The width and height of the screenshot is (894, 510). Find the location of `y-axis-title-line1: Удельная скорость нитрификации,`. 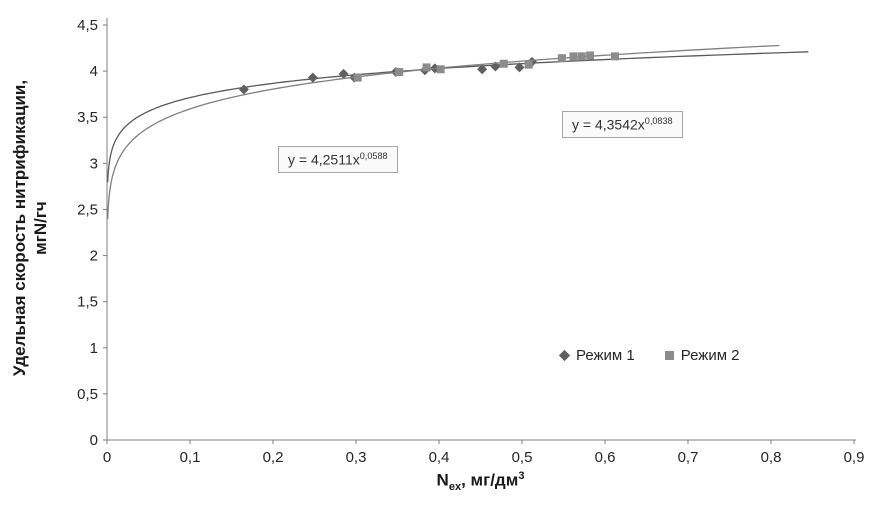

y-axis-title-line1: Удельная скорость нитрификации, is located at coordinates (19, 228).